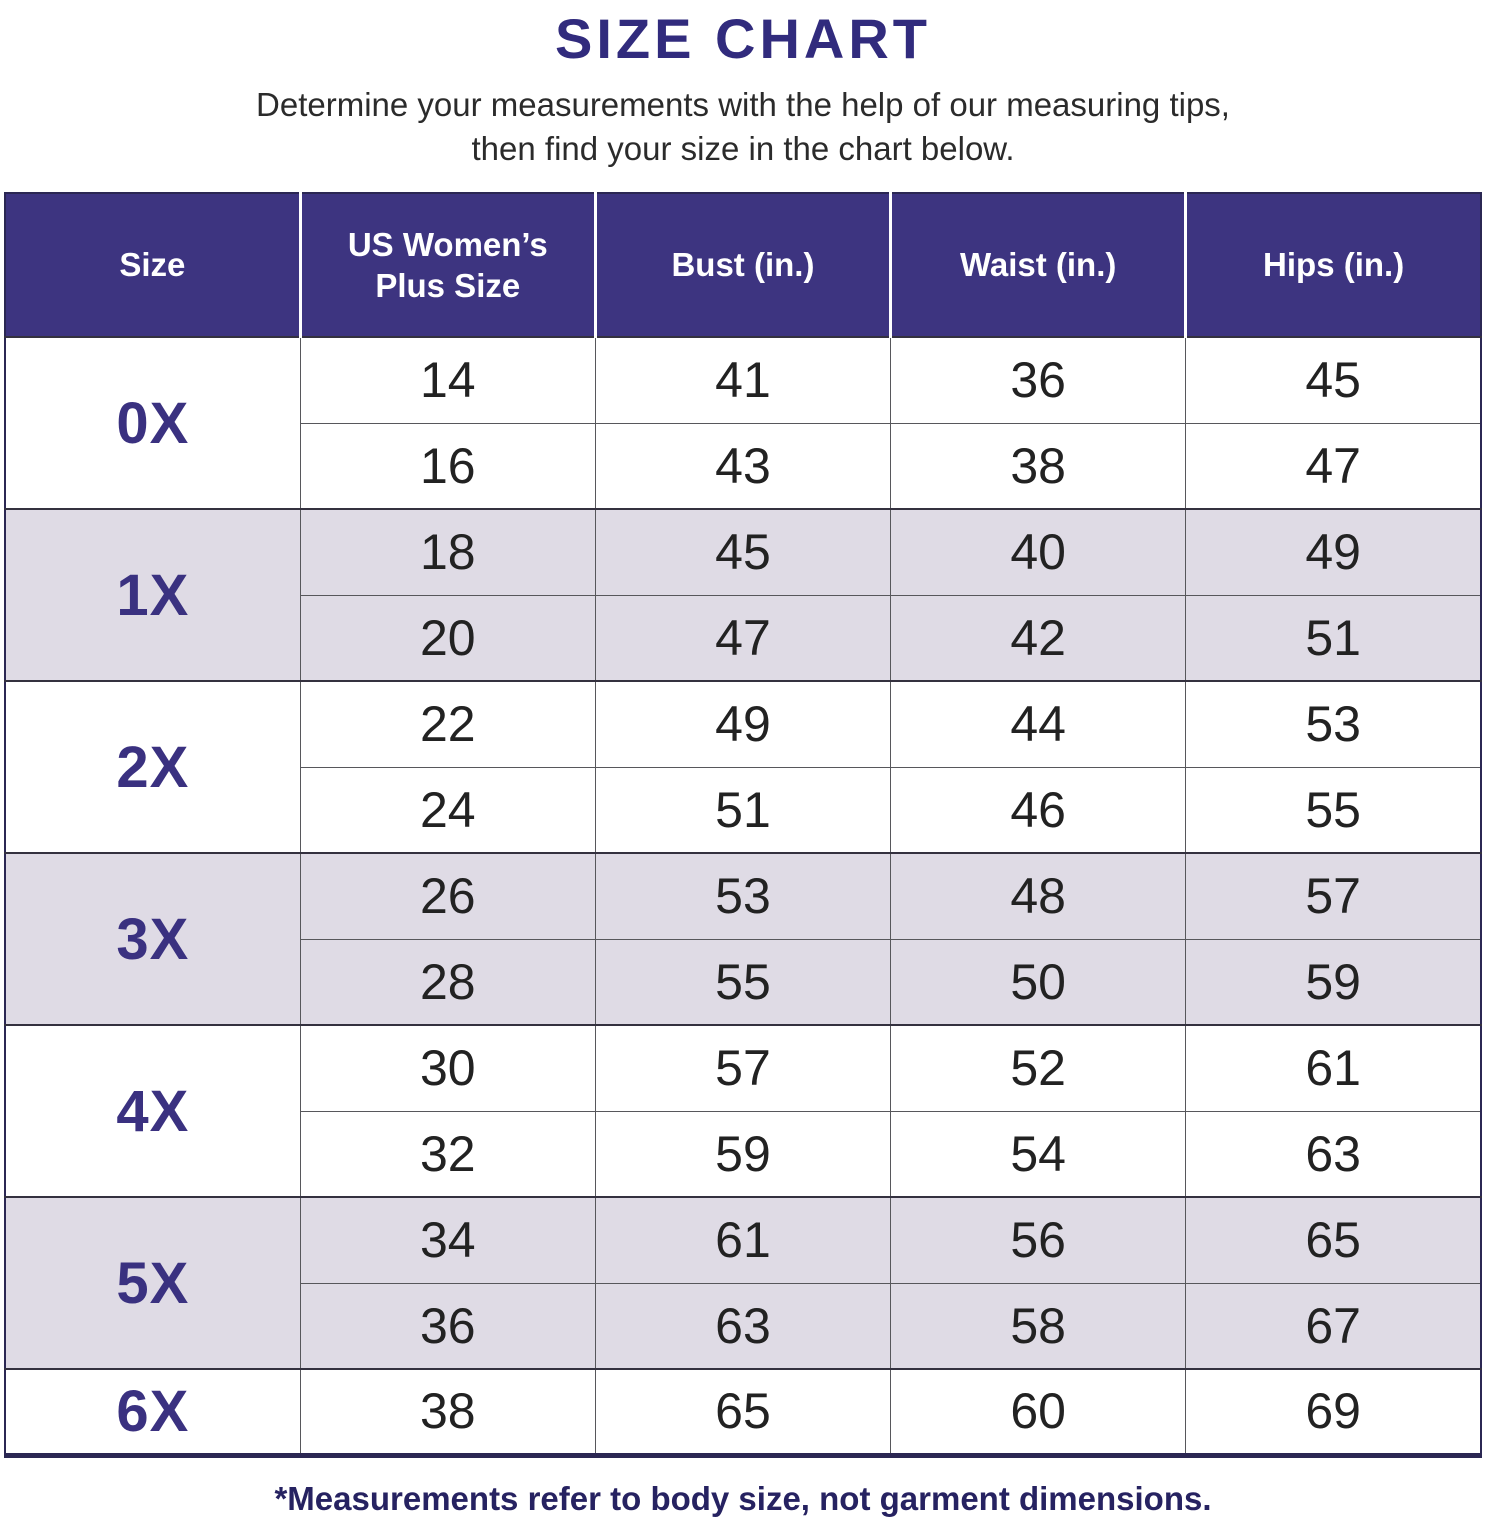 This screenshot has width=1486, height=1518. Describe the element at coordinates (1038, 1240) in the screenshot. I see `measurement-cell: 56` at that location.